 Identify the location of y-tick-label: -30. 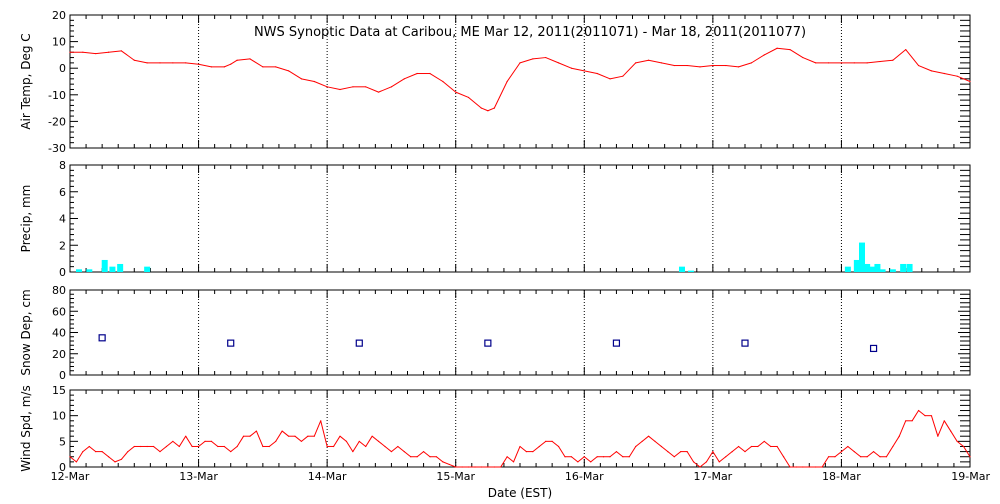
(57, 148).